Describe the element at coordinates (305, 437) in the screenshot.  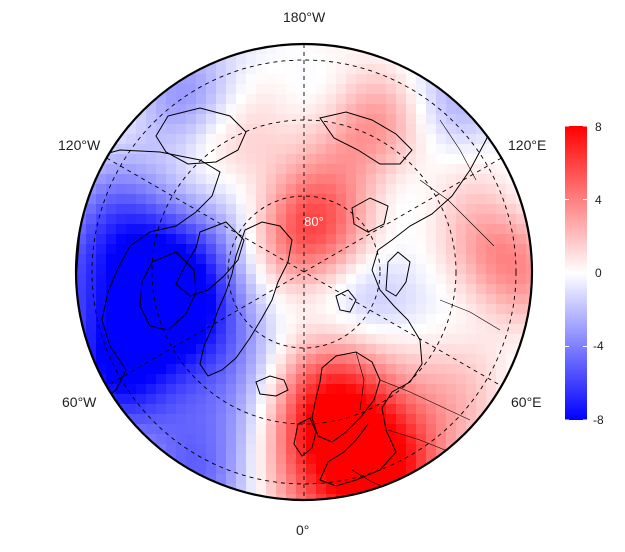
I see `british-isles-coastline` at that location.